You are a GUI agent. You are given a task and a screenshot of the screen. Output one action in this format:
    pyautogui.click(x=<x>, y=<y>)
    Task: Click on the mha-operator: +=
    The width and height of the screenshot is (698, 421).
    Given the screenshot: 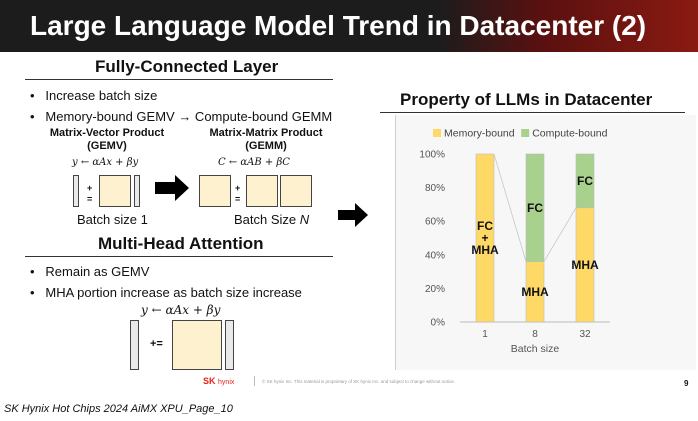 What is the action you would take?
    pyautogui.click(x=156, y=344)
    